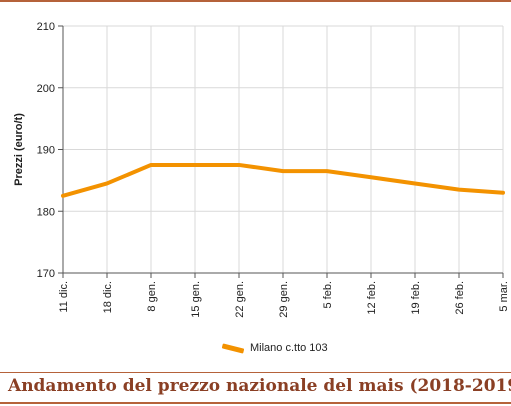 Image resolution: width=511 pixels, height=406 pixels. Describe the element at coordinates (46, 27) in the screenshot. I see `y-tick-label: 210` at that location.